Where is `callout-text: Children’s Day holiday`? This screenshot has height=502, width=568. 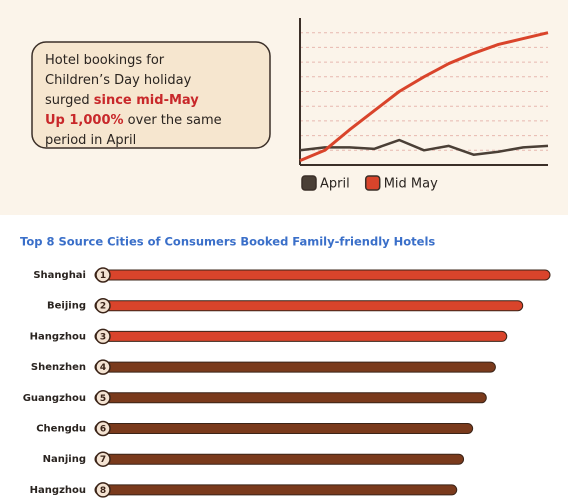
callout-text: Children’s Day holiday is located at coordinates (118, 80).